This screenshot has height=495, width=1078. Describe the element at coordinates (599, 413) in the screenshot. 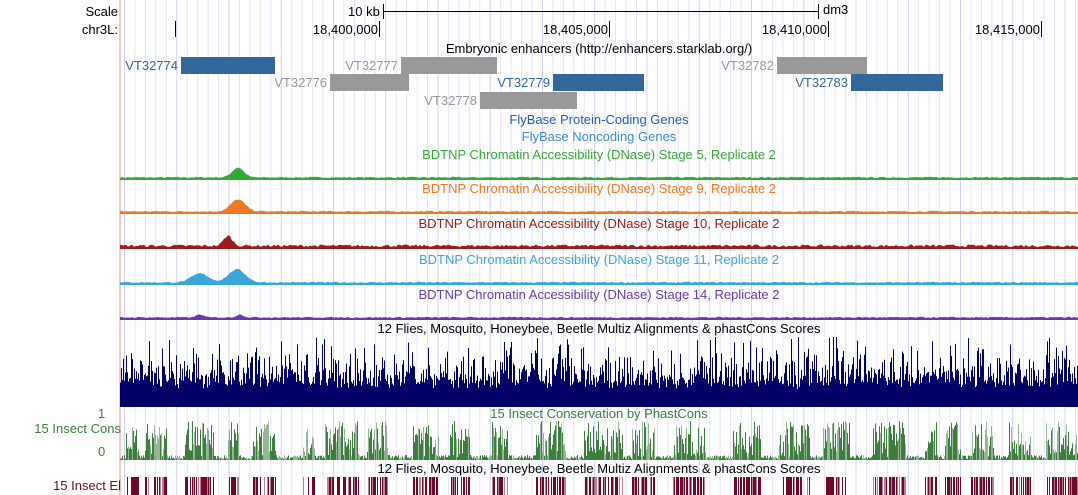

I see `cons-track-title: 15 Insect Conservation by PhastCons` at that location.